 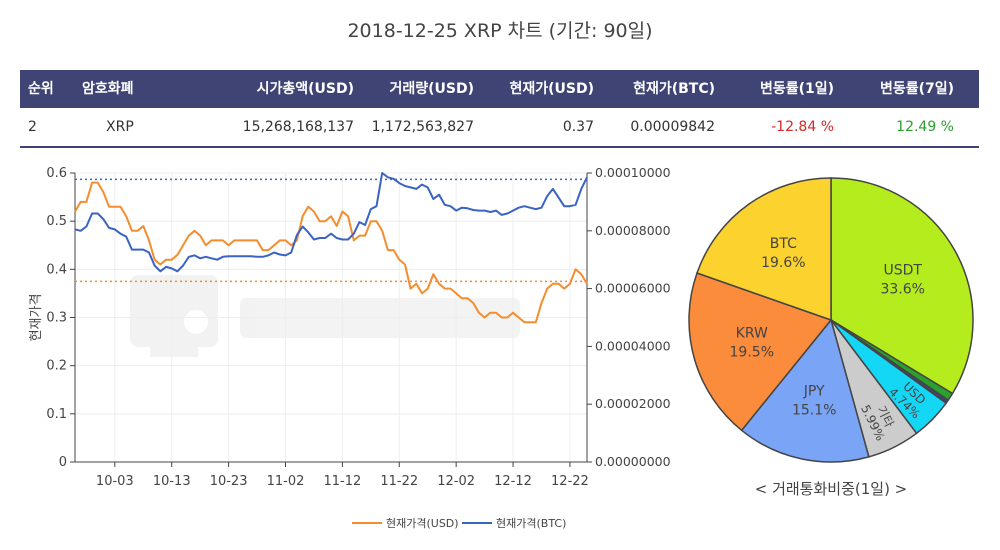 I want to click on y-tick-label-left: 0.5, so click(x=56, y=221).